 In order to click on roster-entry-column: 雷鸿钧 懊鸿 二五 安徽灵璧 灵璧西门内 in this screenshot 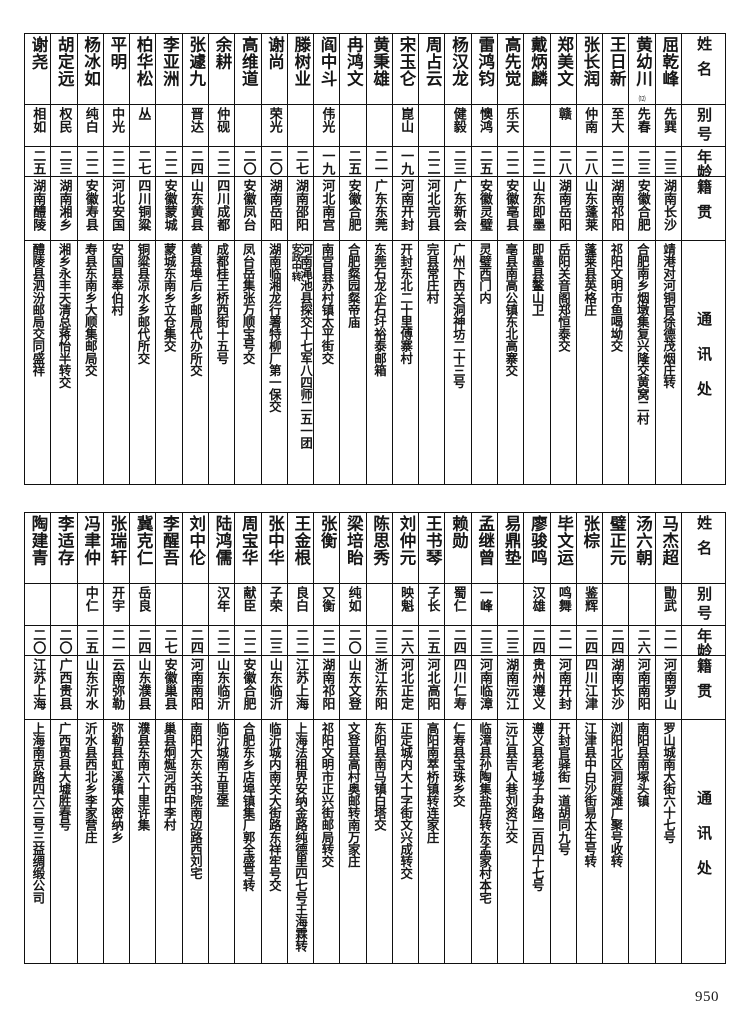, I will do `click(484, 259)`.